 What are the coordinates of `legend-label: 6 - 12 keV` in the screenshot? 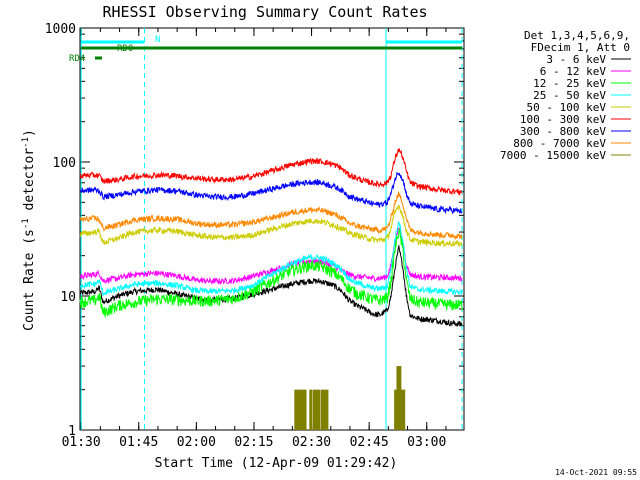 It's located at (573, 71).